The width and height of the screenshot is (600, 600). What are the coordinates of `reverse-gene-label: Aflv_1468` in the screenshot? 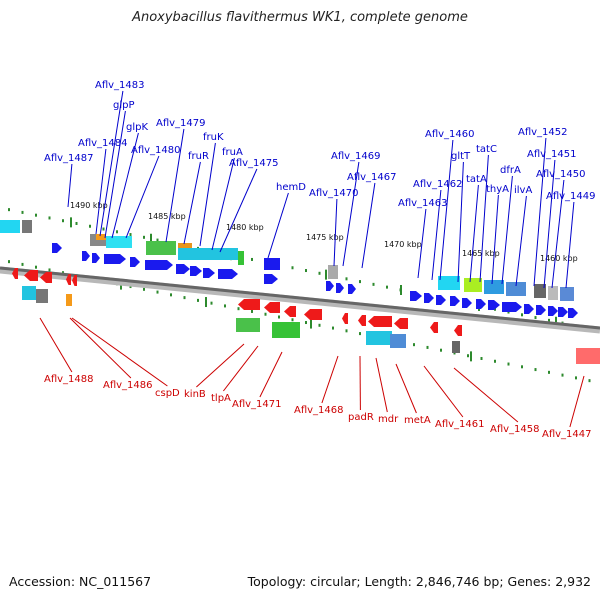 It's located at (319, 410).